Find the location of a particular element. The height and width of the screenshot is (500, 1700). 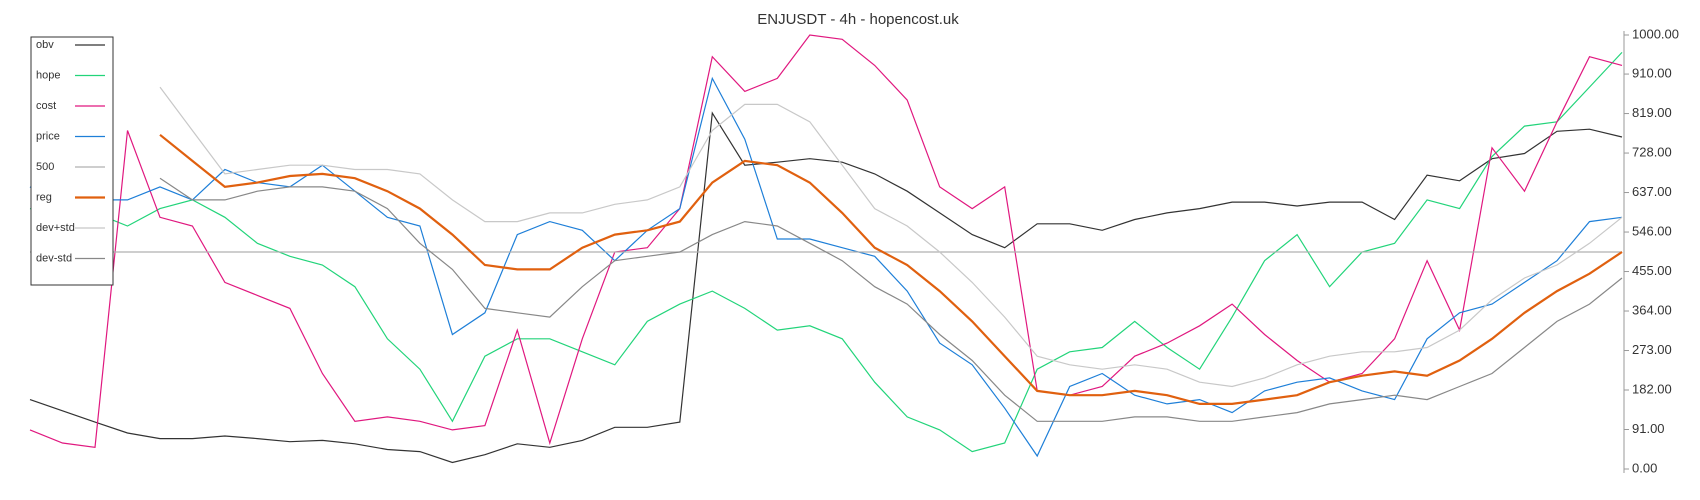

legend-label: reg is located at coordinates (44, 197).